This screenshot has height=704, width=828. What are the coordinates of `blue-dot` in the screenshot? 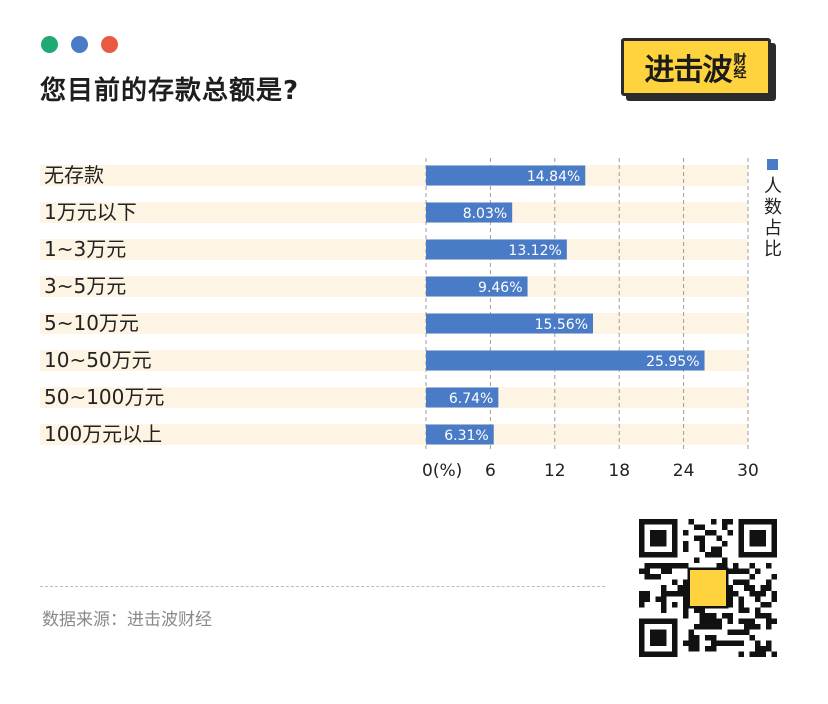 It's located at (79, 44).